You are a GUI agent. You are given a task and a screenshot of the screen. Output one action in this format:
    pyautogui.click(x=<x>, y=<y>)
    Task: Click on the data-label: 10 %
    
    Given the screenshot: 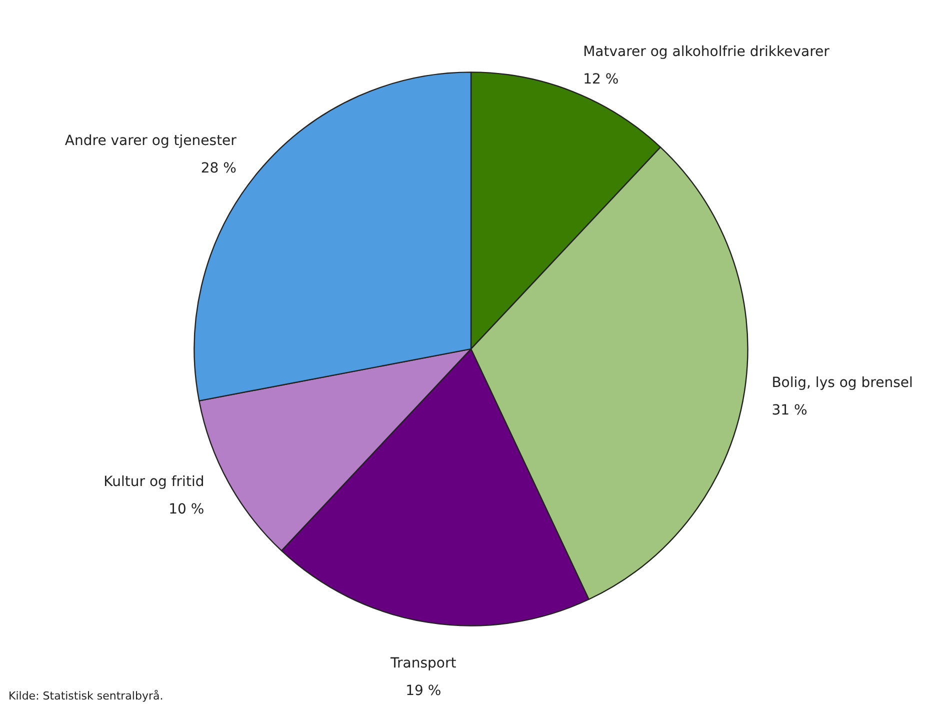 What is the action you would take?
    pyautogui.click(x=186, y=509)
    